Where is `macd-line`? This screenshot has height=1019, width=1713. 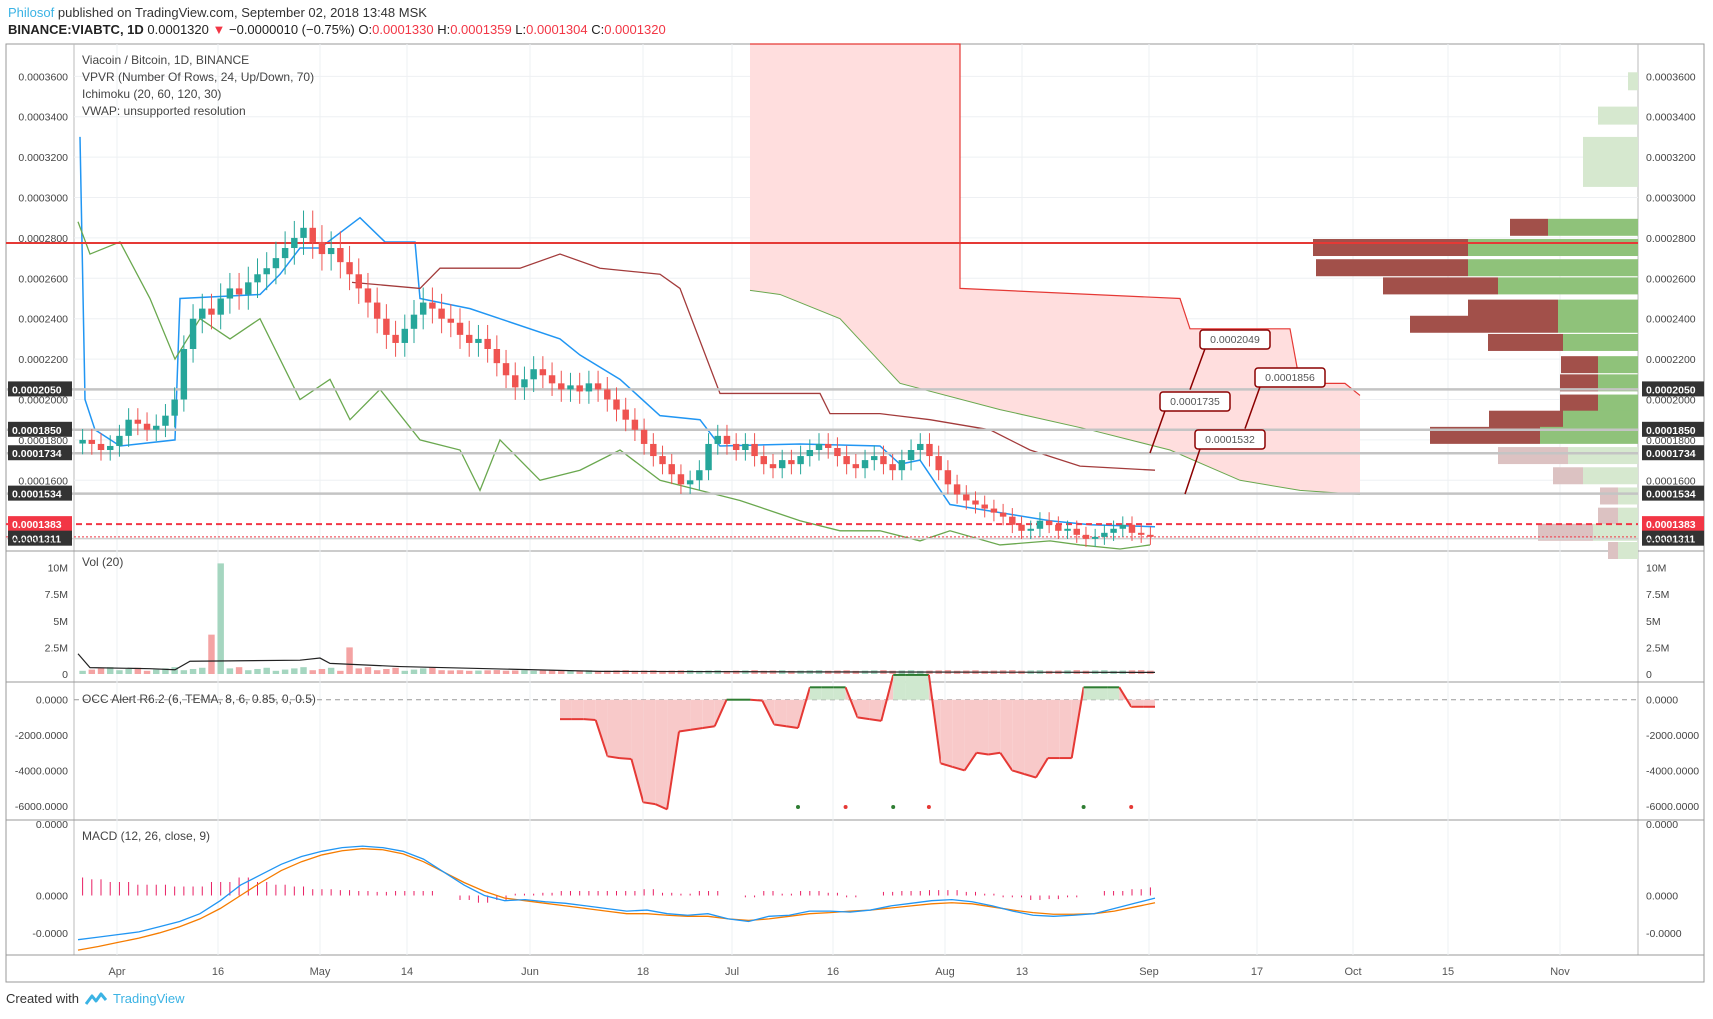 macd-line is located at coordinates (616, 893).